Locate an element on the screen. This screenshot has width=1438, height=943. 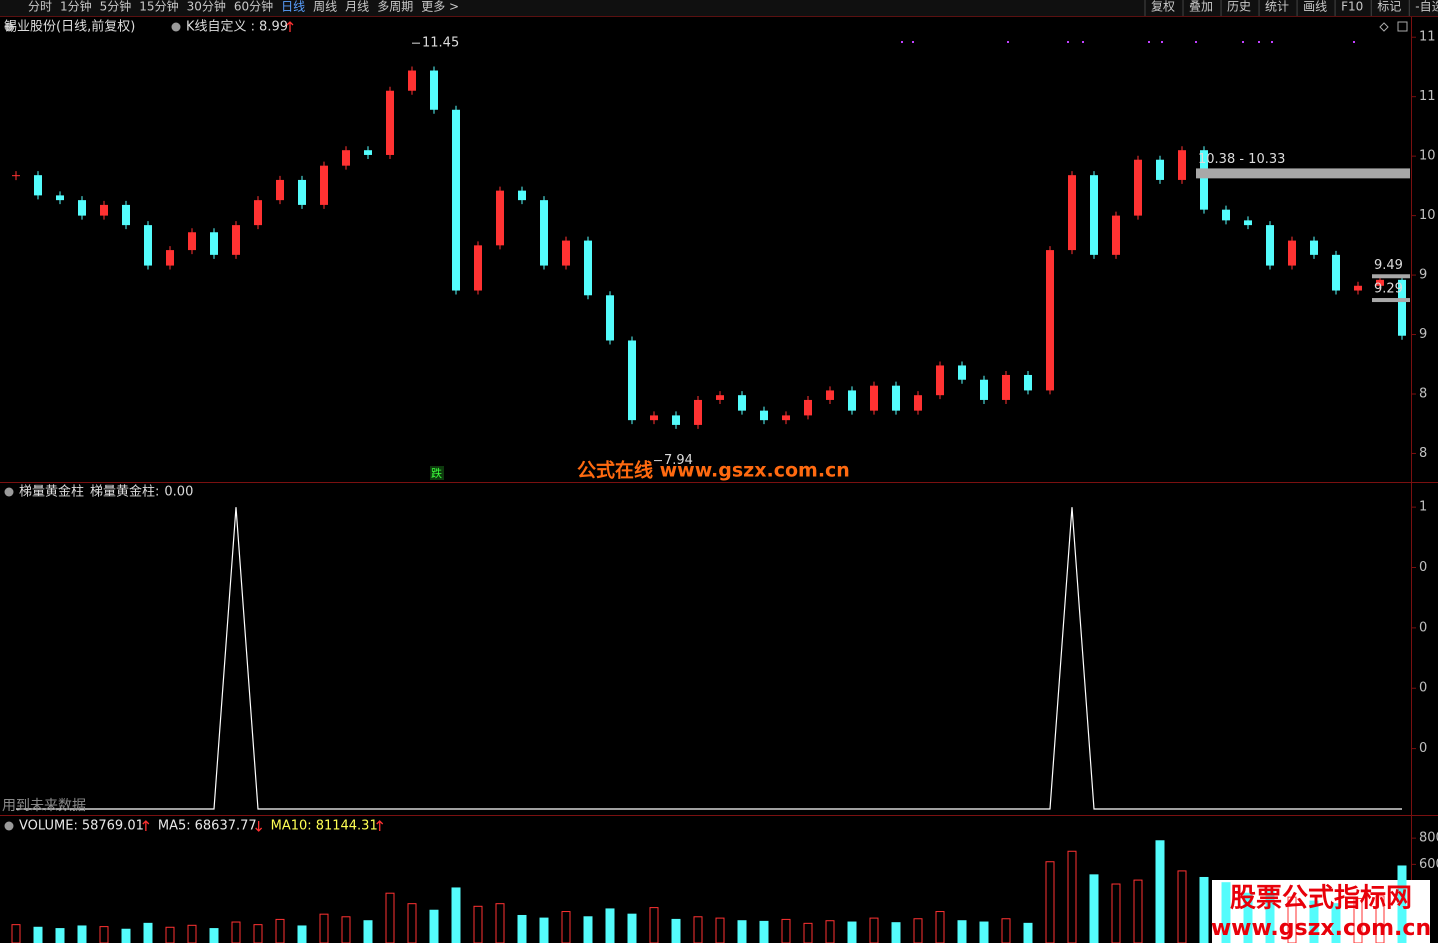
badge-name: 股票公式指标网 is located at coordinates (1321, 899).